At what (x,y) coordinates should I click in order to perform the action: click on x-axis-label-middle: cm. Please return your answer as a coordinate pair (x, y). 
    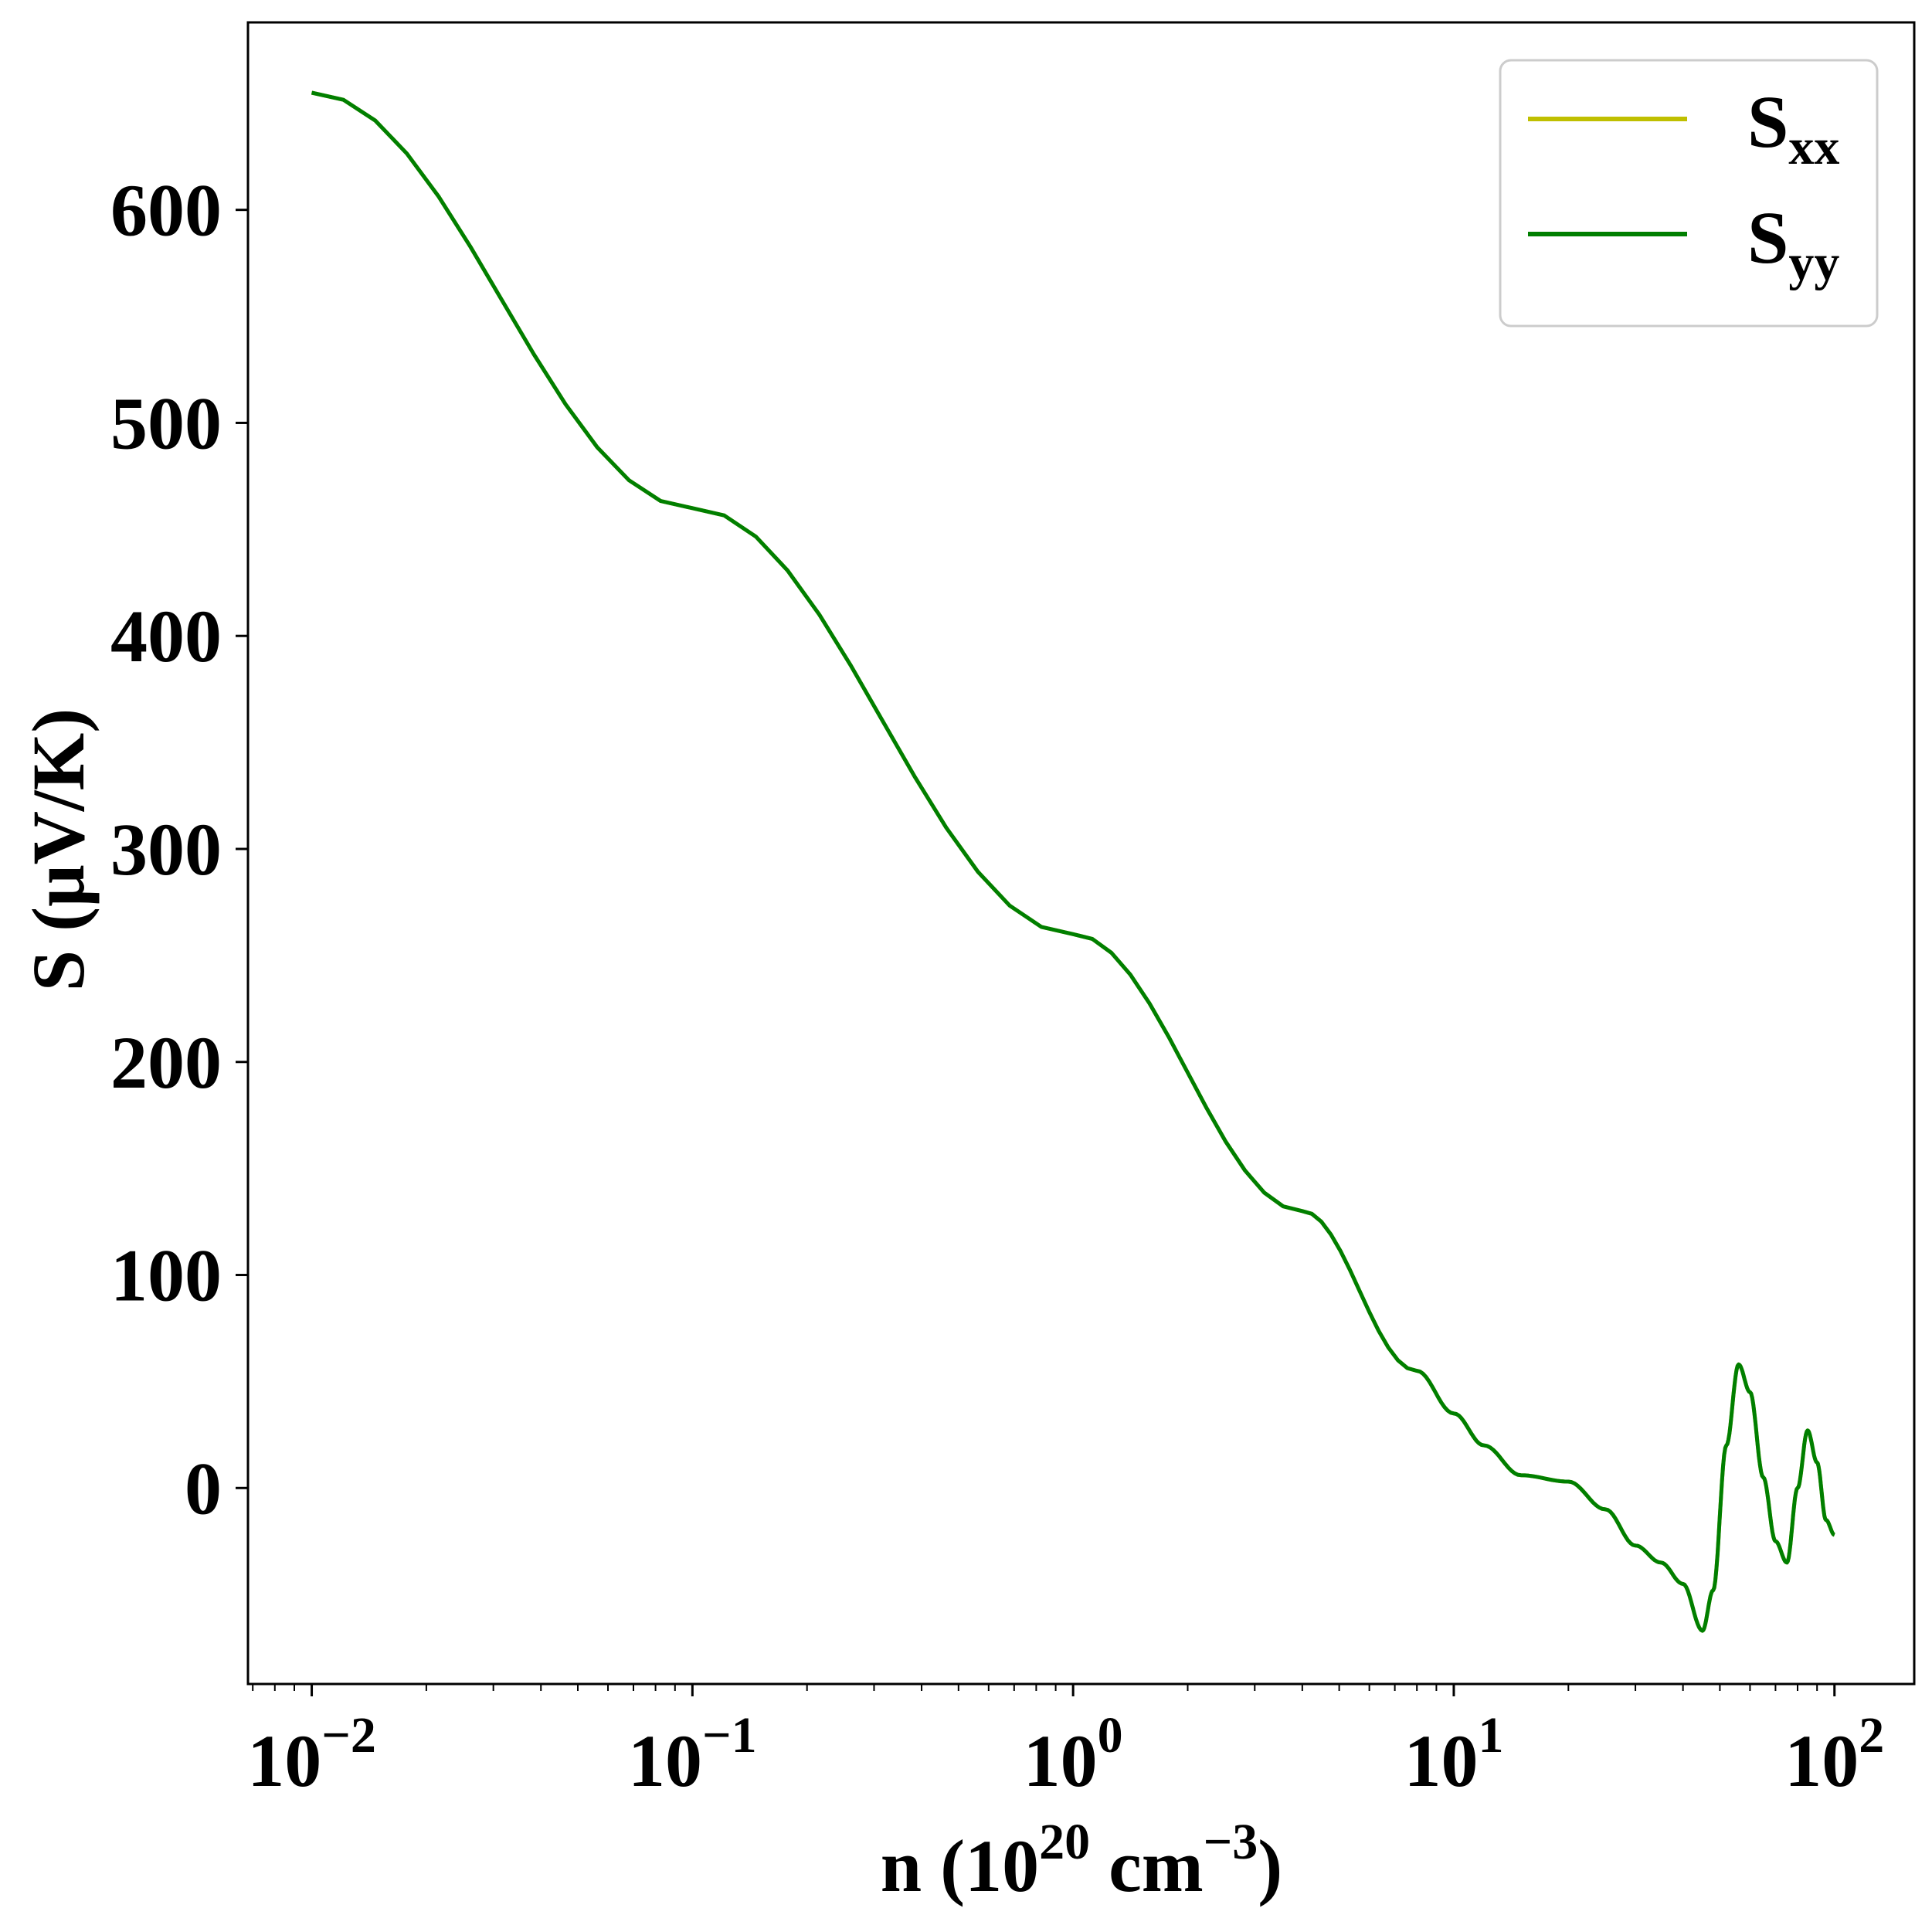
    Looking at the image, I should click on (1147, 1866).